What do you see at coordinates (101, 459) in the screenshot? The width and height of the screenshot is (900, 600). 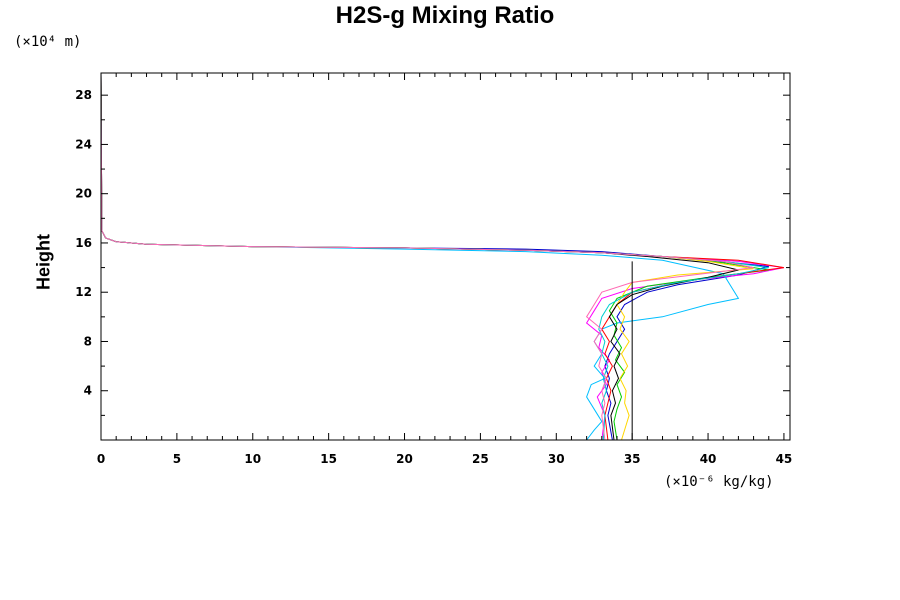 I see `x-tick-label: 0` at bounding box center [101, 459].